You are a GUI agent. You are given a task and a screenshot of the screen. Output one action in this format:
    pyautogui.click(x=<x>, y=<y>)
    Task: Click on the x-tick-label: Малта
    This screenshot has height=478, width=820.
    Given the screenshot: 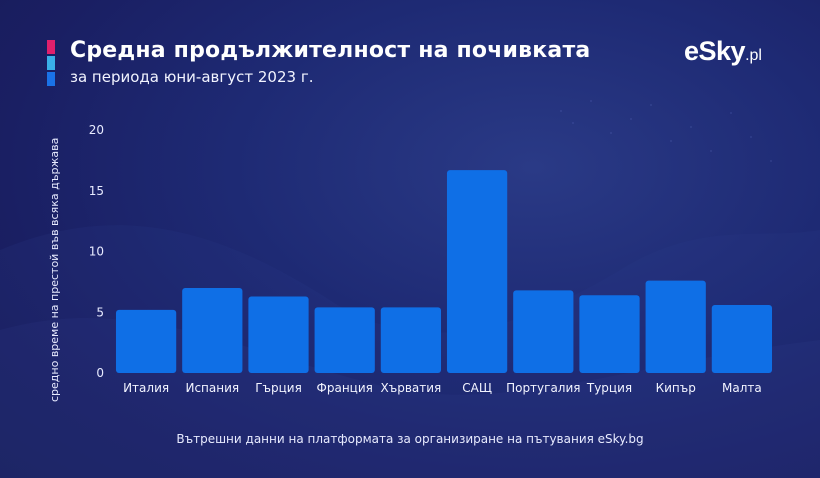 What is the action you would take?
    pyautogui.click(x=742, y=388)
    